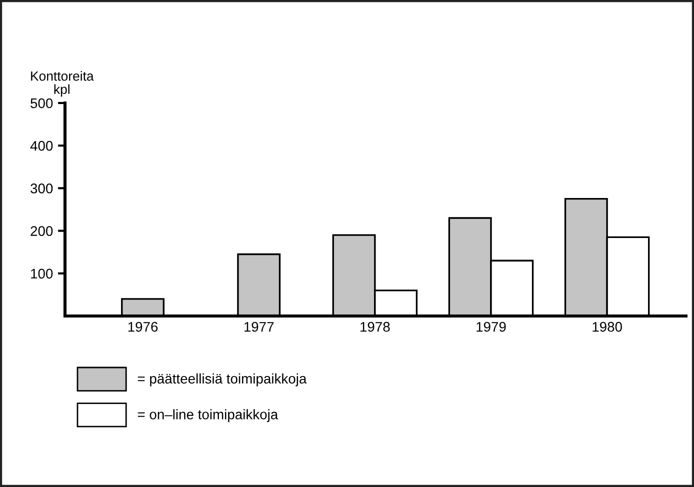 The width and height of the screenshot is (694, 487). Describe the element at coordinates (259, 327) in the screenshot. I see `x-tick-label: 1977` at that location.